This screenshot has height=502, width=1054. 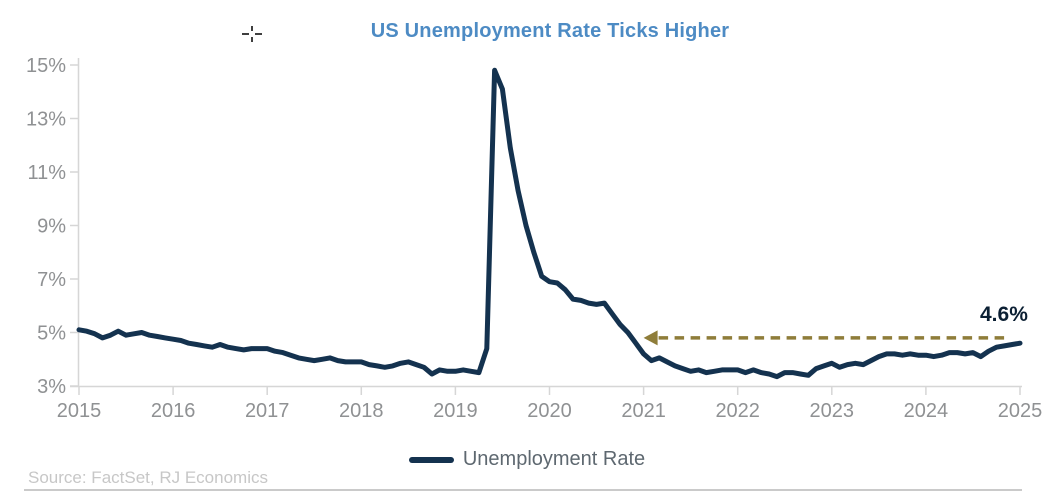 I want to click on x-tick-label: 2016, so click(x=173, y=411).